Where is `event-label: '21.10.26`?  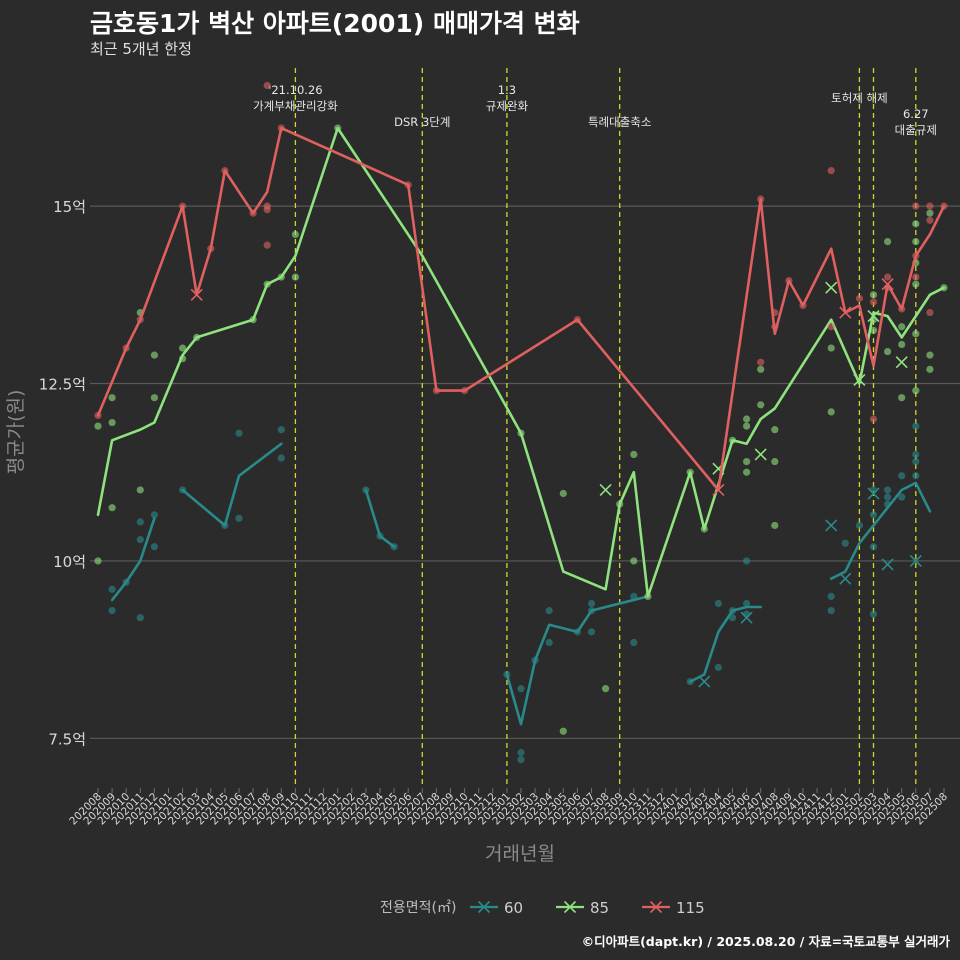 event-label: '21.10.26 is located at coordinates (295, 90).